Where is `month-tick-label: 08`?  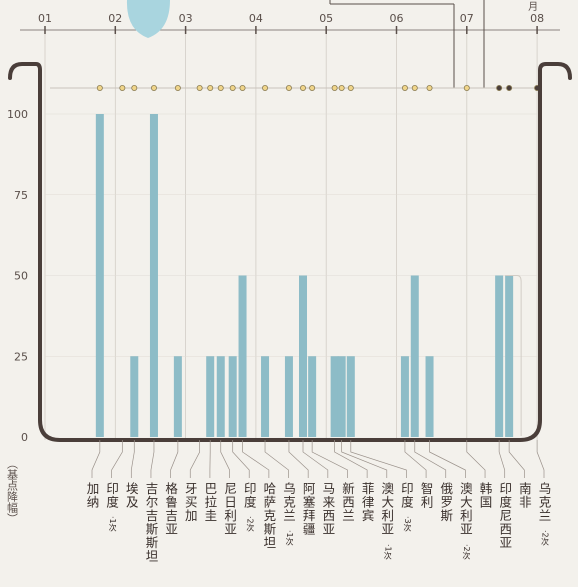 month-tick-label: 08 is located at coordinates (537, 18).